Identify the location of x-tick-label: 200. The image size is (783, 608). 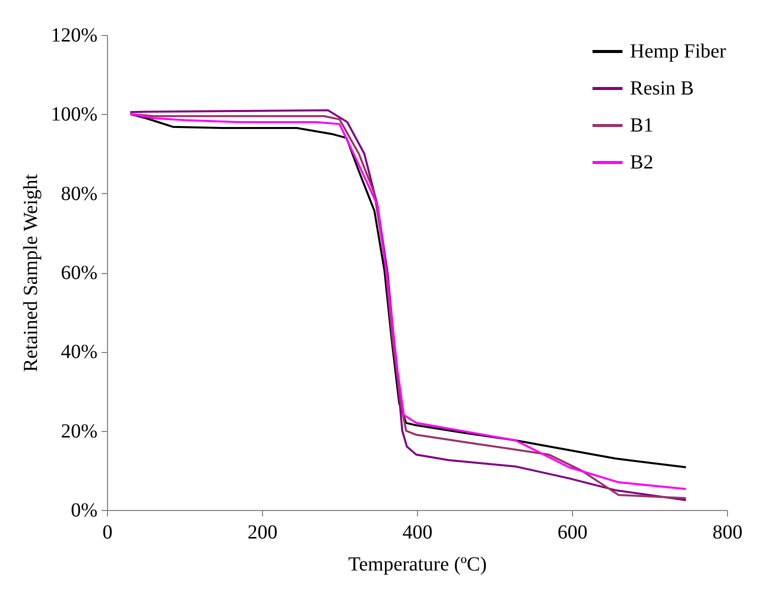
(263, 533).